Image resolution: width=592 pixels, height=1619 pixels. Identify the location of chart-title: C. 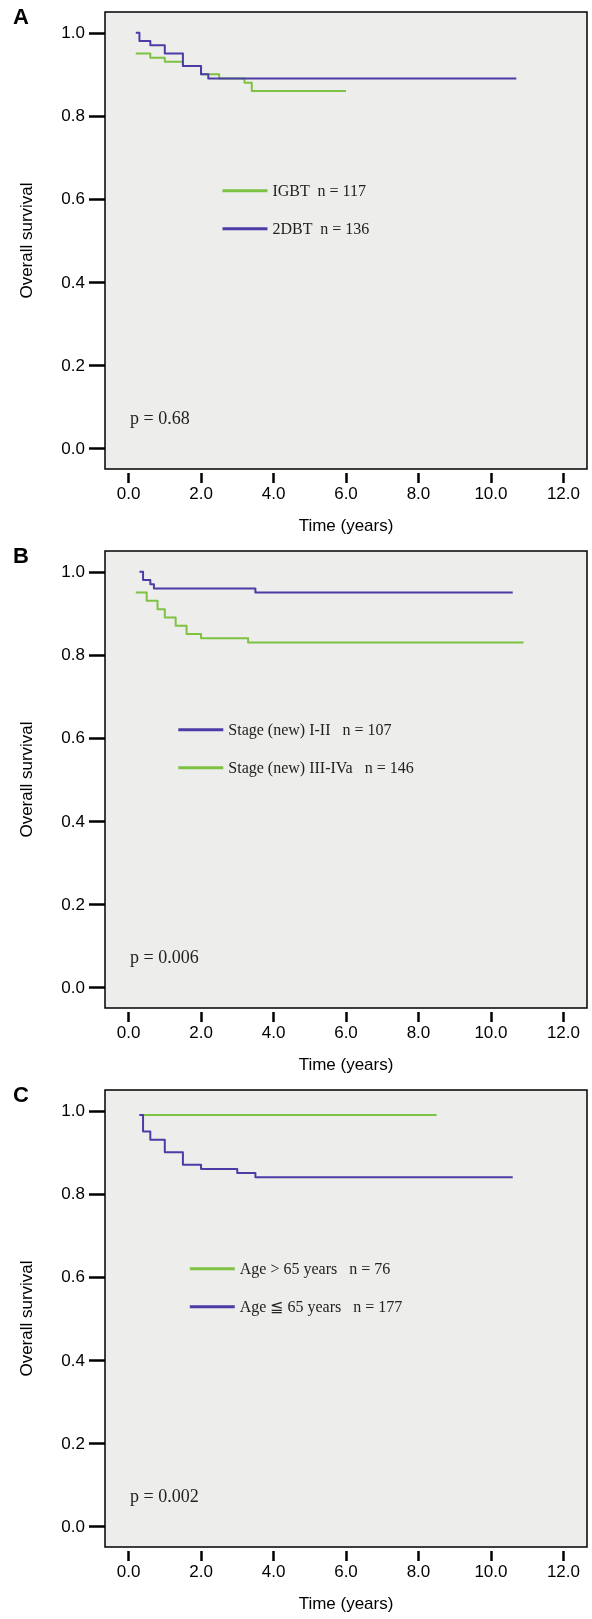
(21, 1094).